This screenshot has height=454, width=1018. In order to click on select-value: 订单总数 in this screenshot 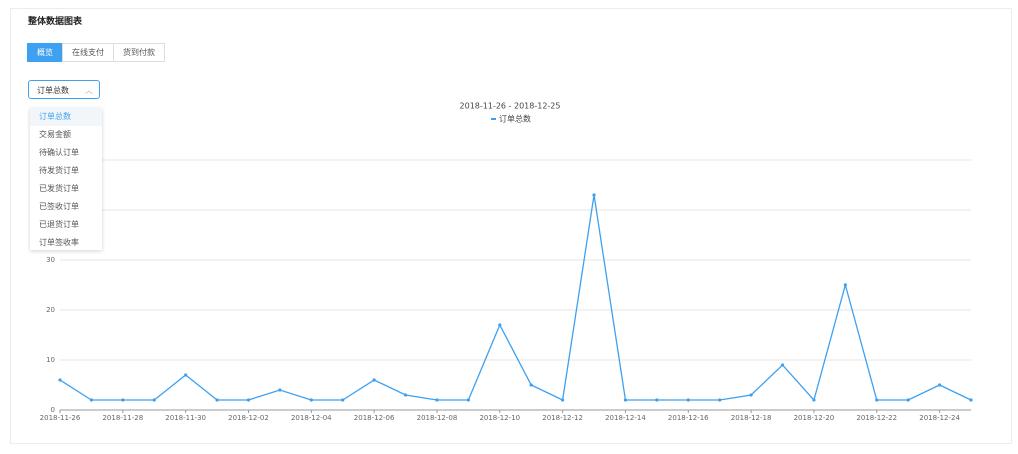, I will do `click(53, 90)`.